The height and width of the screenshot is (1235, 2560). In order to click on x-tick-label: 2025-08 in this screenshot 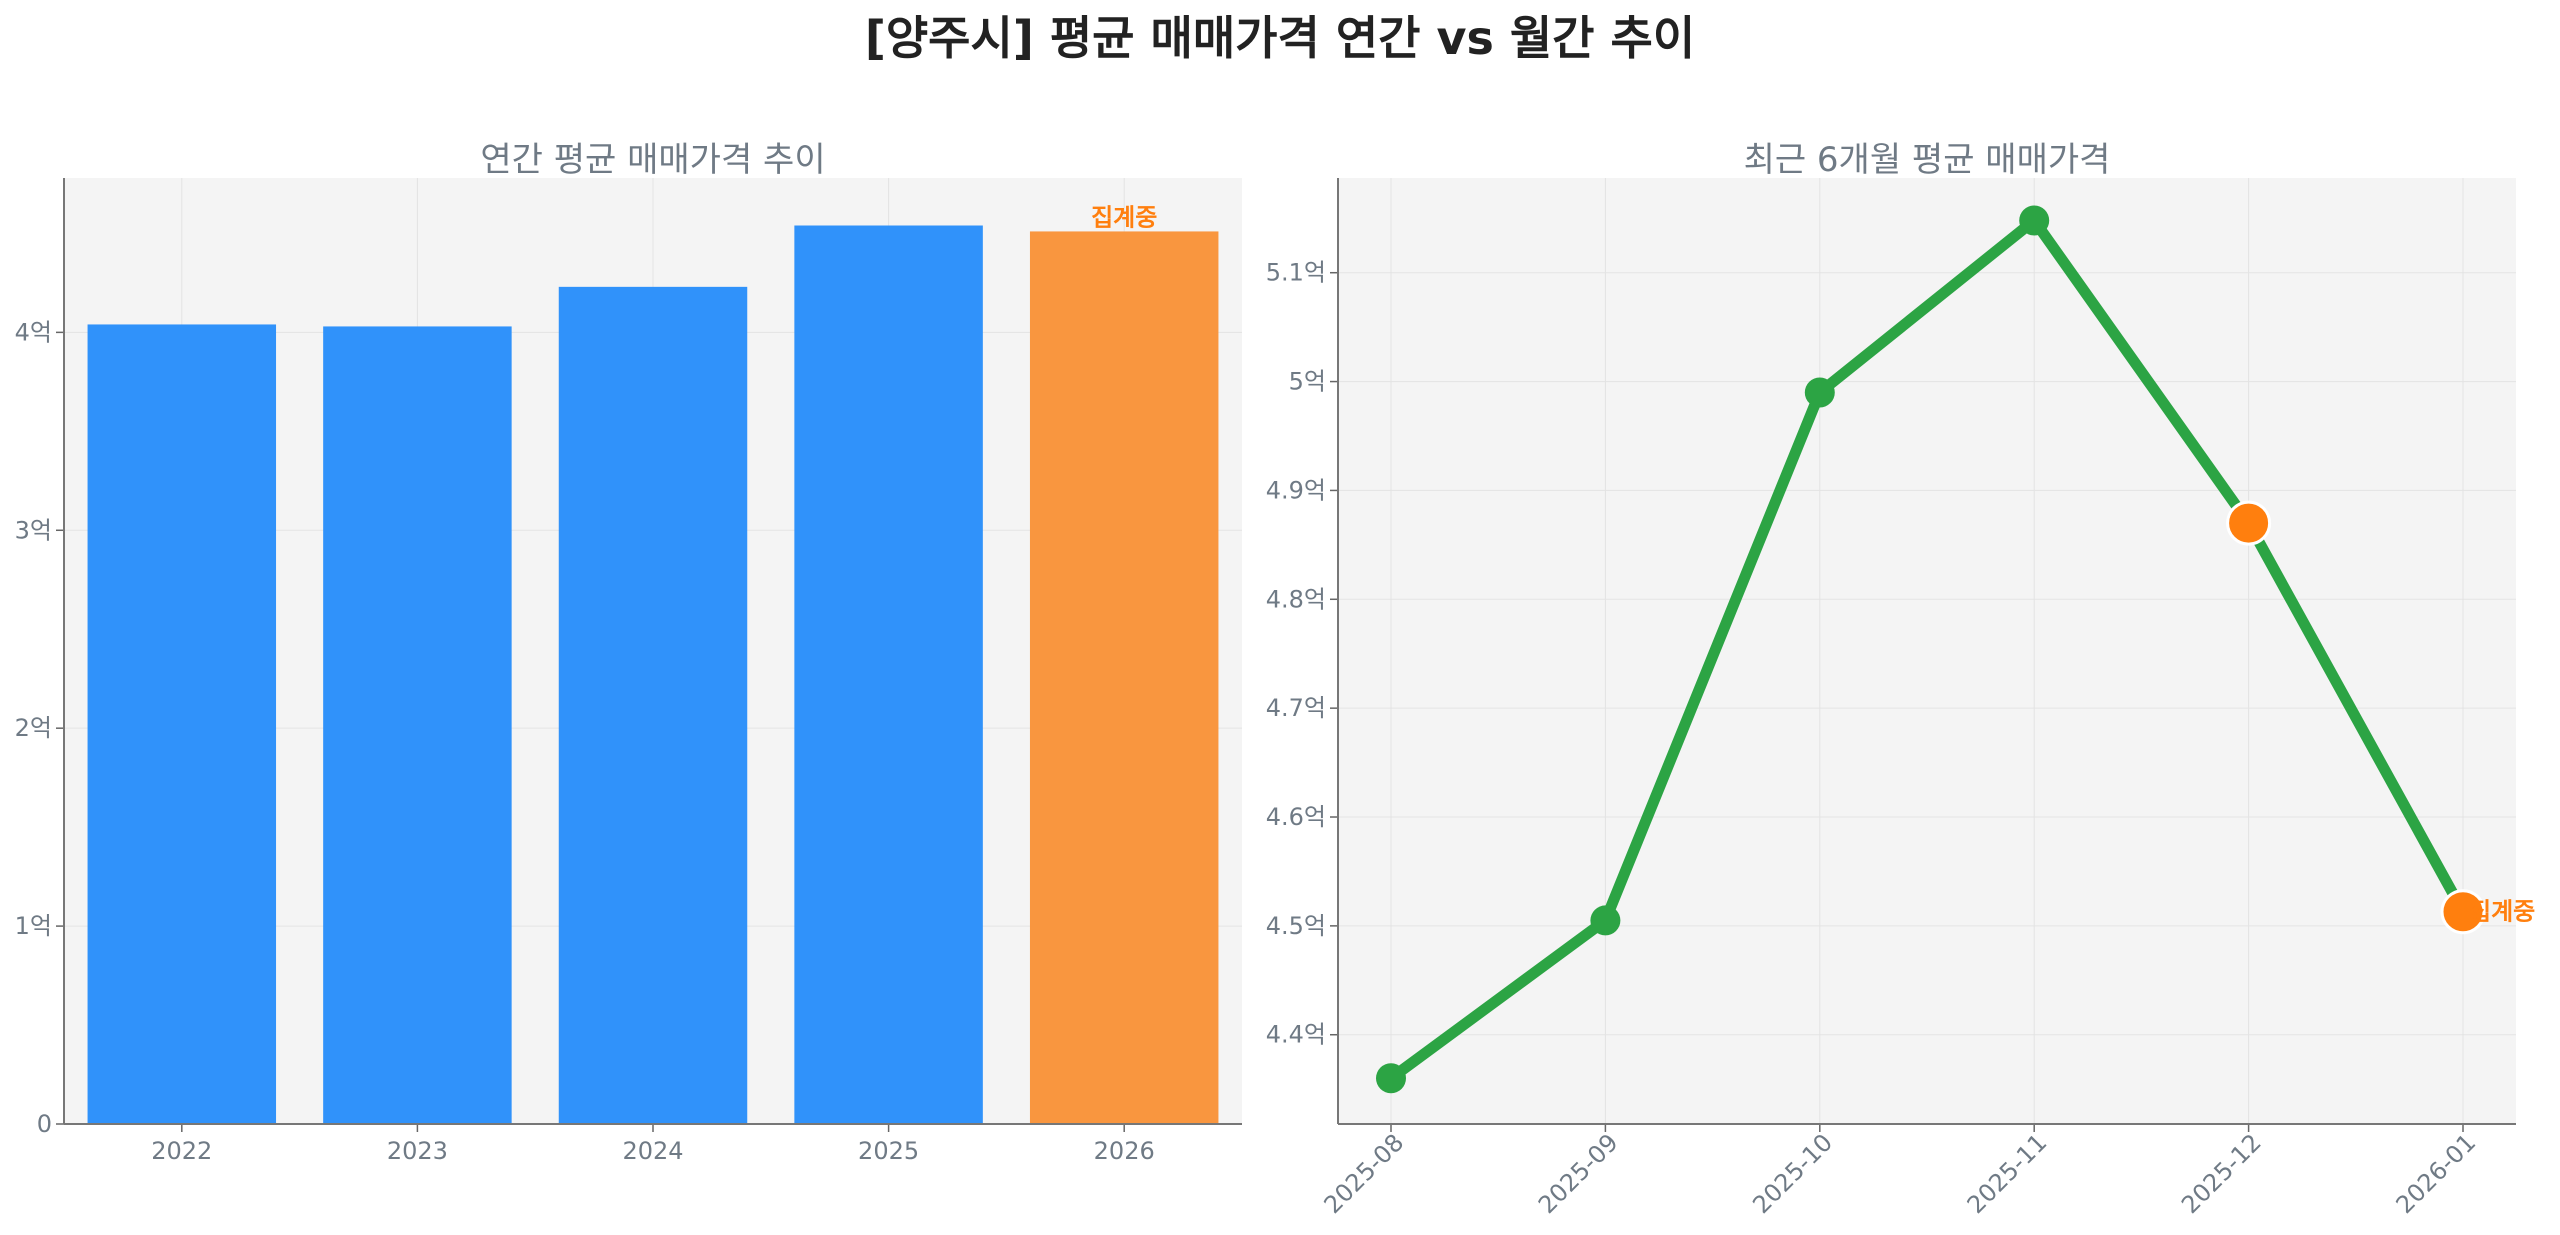, I will do `click(1364, 1173)`.